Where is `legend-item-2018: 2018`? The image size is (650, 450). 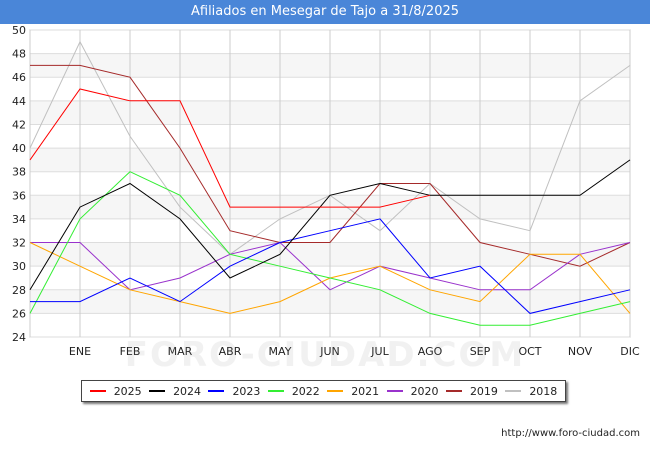 legend-item-2018: 2018 is located at coordinates (531, 391).